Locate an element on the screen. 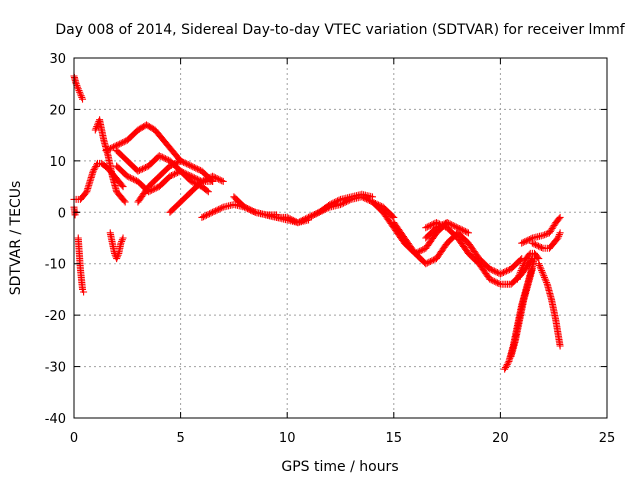 The width and height of the screenshot is (640, 480). y-tick-label: 10 is located at coordinates (57, 162).